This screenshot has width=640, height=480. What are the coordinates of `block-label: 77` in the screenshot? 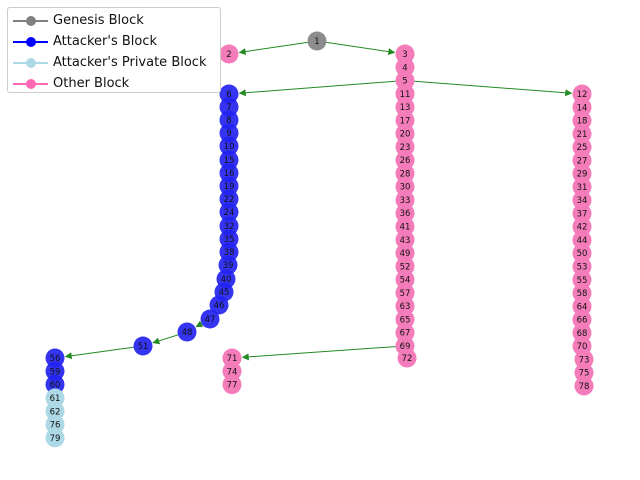 It's located at (232, 386).